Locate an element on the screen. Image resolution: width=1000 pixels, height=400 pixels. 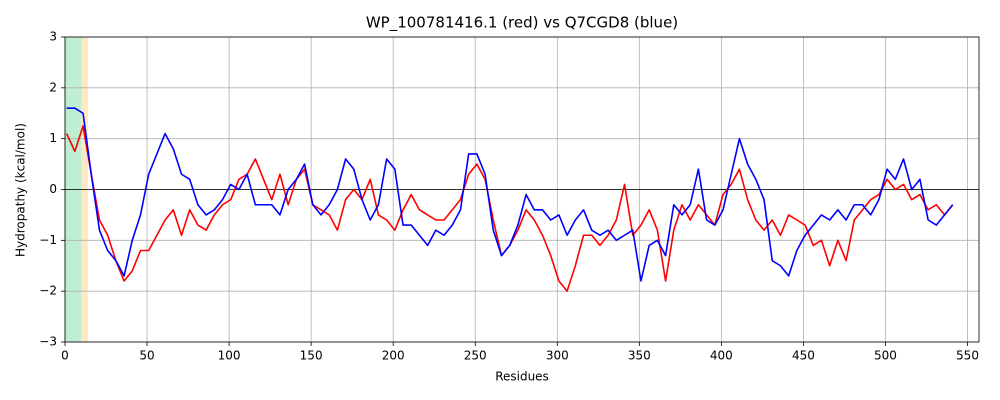
y-tick-label: 3 is located at coordinates (53, 37).